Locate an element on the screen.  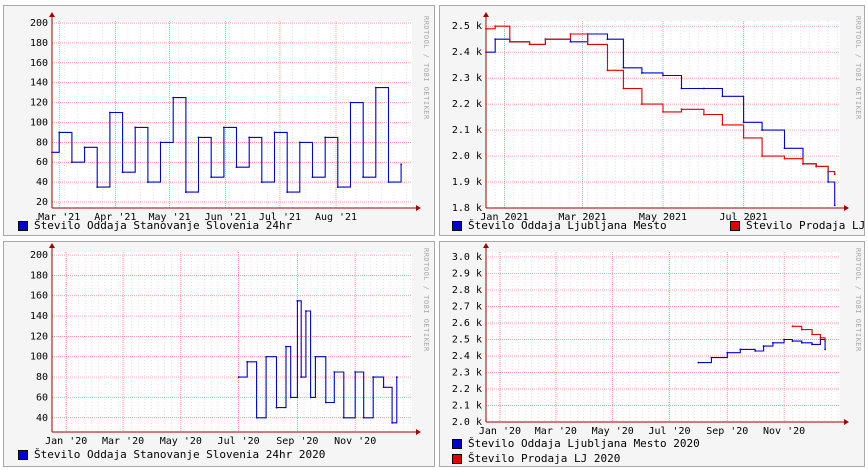
legend-item: Število Oddaja Ljubljana Mesto 2020 is located at coordinates (576, 443).